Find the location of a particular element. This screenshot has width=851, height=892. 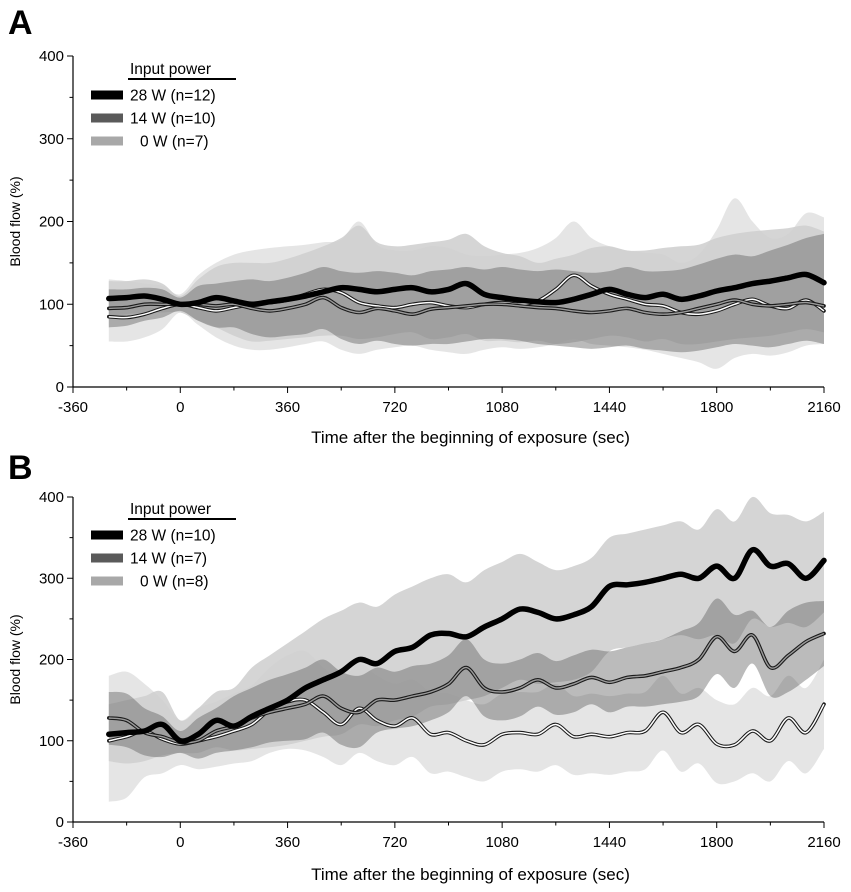

legend-label: 28 W (n=10) is located at coordinates (173, 536).